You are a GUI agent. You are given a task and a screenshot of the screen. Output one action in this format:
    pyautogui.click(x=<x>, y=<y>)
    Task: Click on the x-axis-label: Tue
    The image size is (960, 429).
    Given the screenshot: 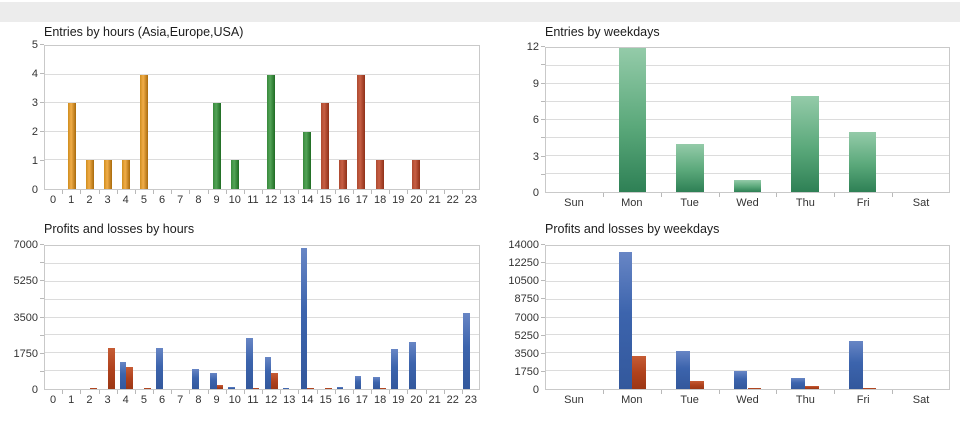 What is the action you would take?
    pyautogui.click(x=689, y=400)
    